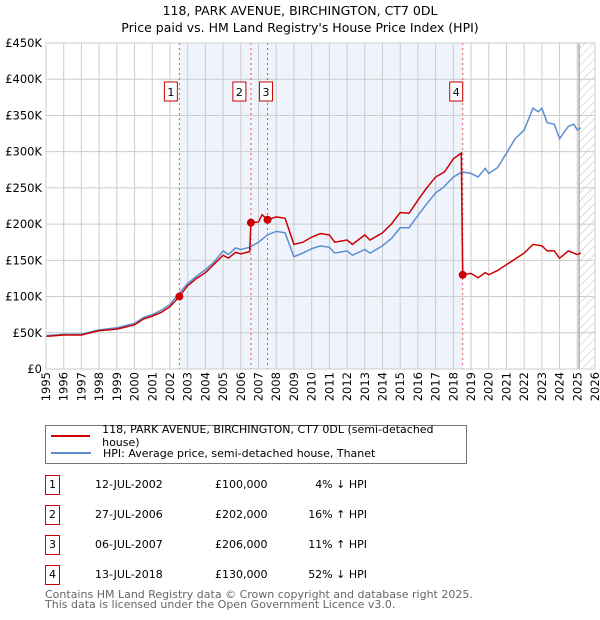  Describe the element at coordinates (71, 453) in the screenshot. I see `legend-swatch-blue` at that location.